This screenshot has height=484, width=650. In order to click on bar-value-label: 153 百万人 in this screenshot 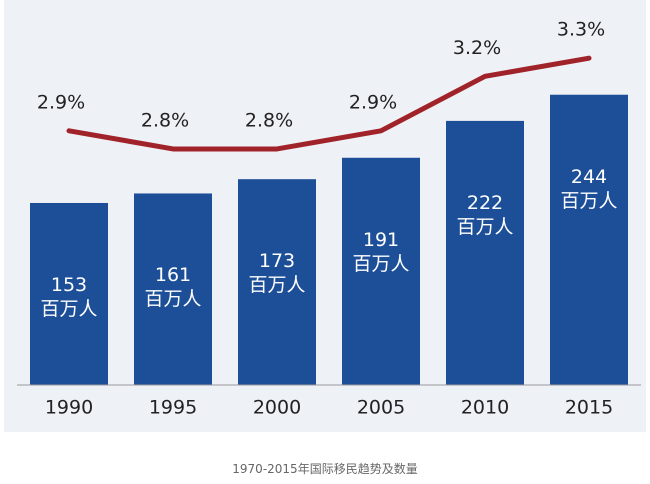, I will do `click(69, 296)`.